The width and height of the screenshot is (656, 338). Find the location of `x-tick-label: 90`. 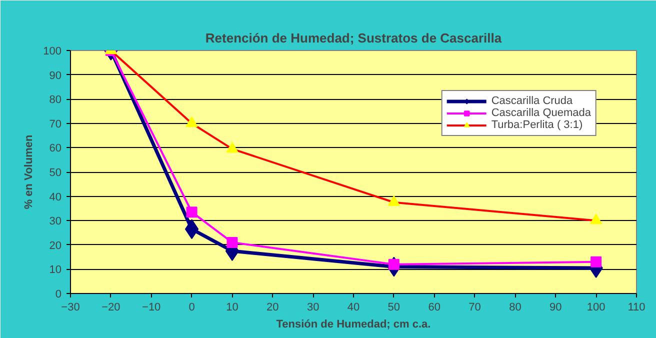

x-tick-label: 90 is located at coordinates (556, 308).